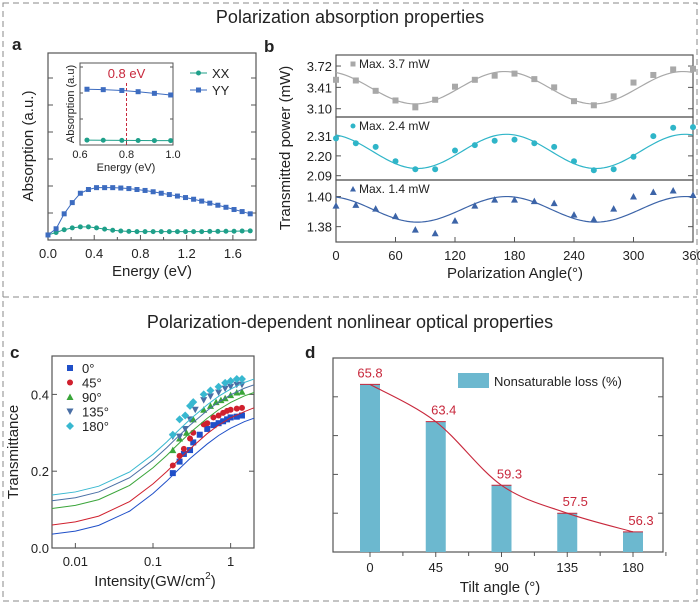 The height and width of the screenshot is (605, 700). I want to click on panel-a-y-axis-title: Absorption (a.u.), so click(28, 146).